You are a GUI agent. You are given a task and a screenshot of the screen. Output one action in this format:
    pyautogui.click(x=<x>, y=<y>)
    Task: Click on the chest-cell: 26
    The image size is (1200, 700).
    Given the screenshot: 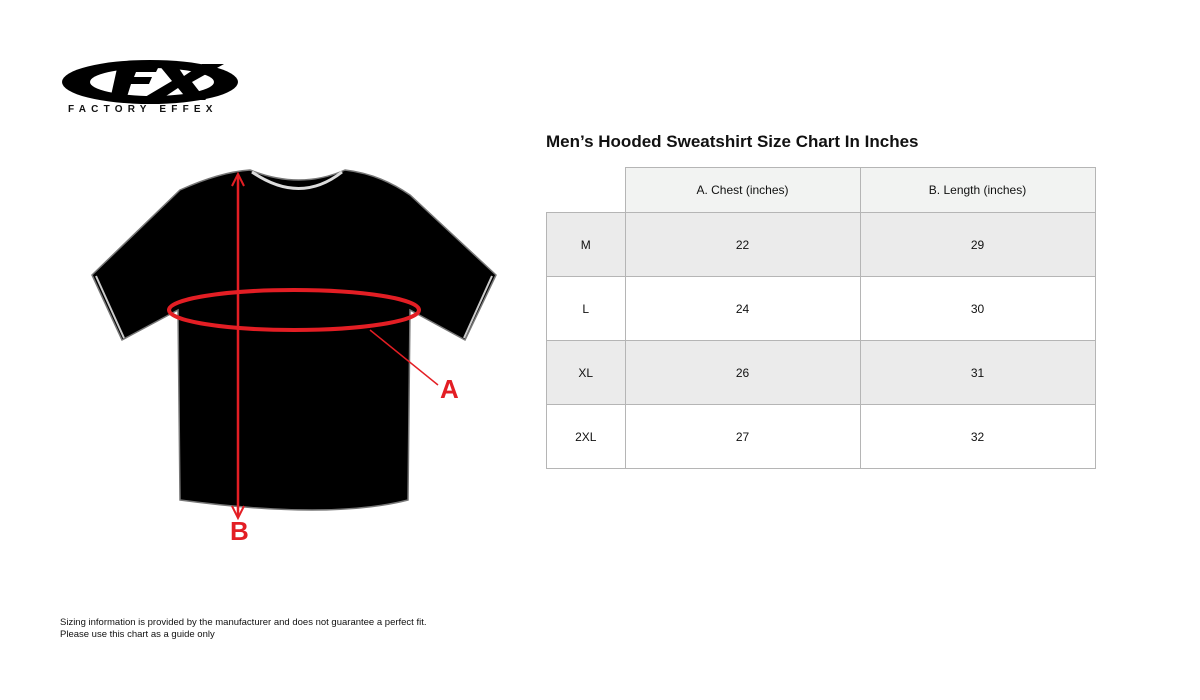 What is the action you would take?
    pyautogui.click(x=742, y=372)
    